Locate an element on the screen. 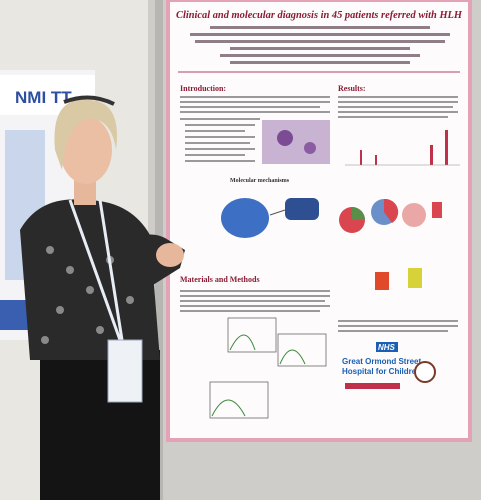 The width and height of the screenshot is (481, 500). mechanisms-heading: Molecular mechanisms is located at coordinates (260, 181).